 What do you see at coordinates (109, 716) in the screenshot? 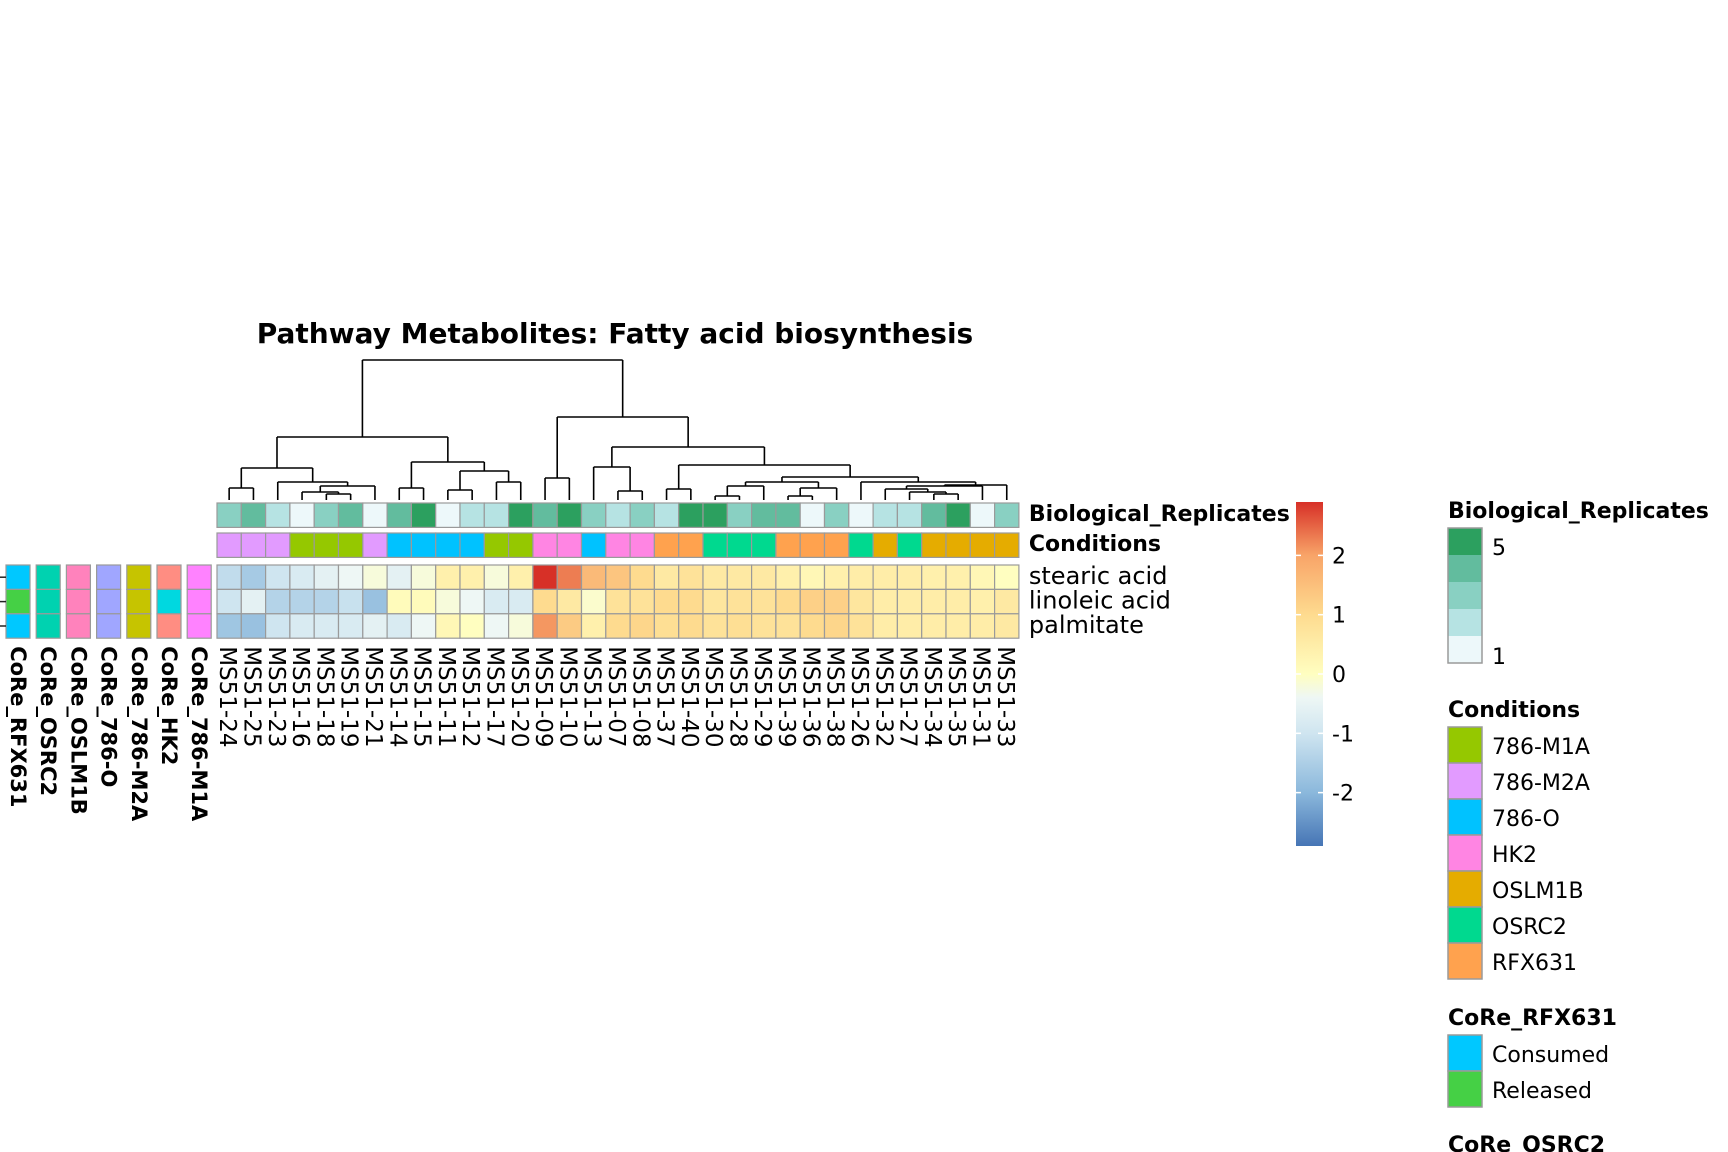
I see `row-annotation-label: CoRe_786-O` at bounding box center [109, 716].